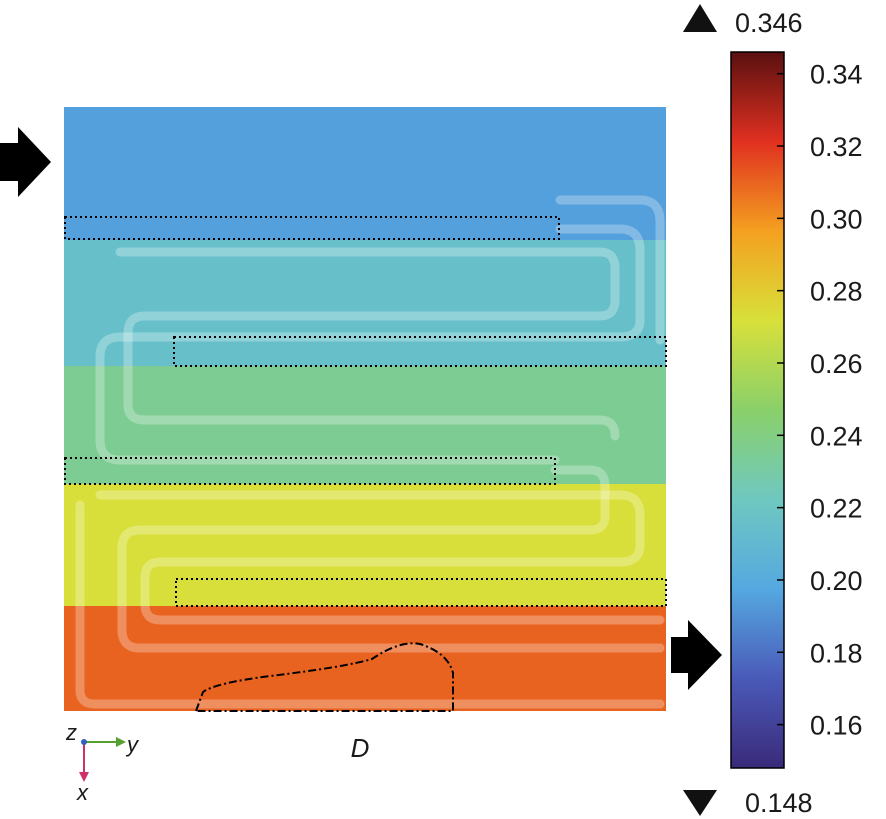 The height and width of the screenshot is (819, 886). I want to click on colorbar-gradient, so click(757, 410).